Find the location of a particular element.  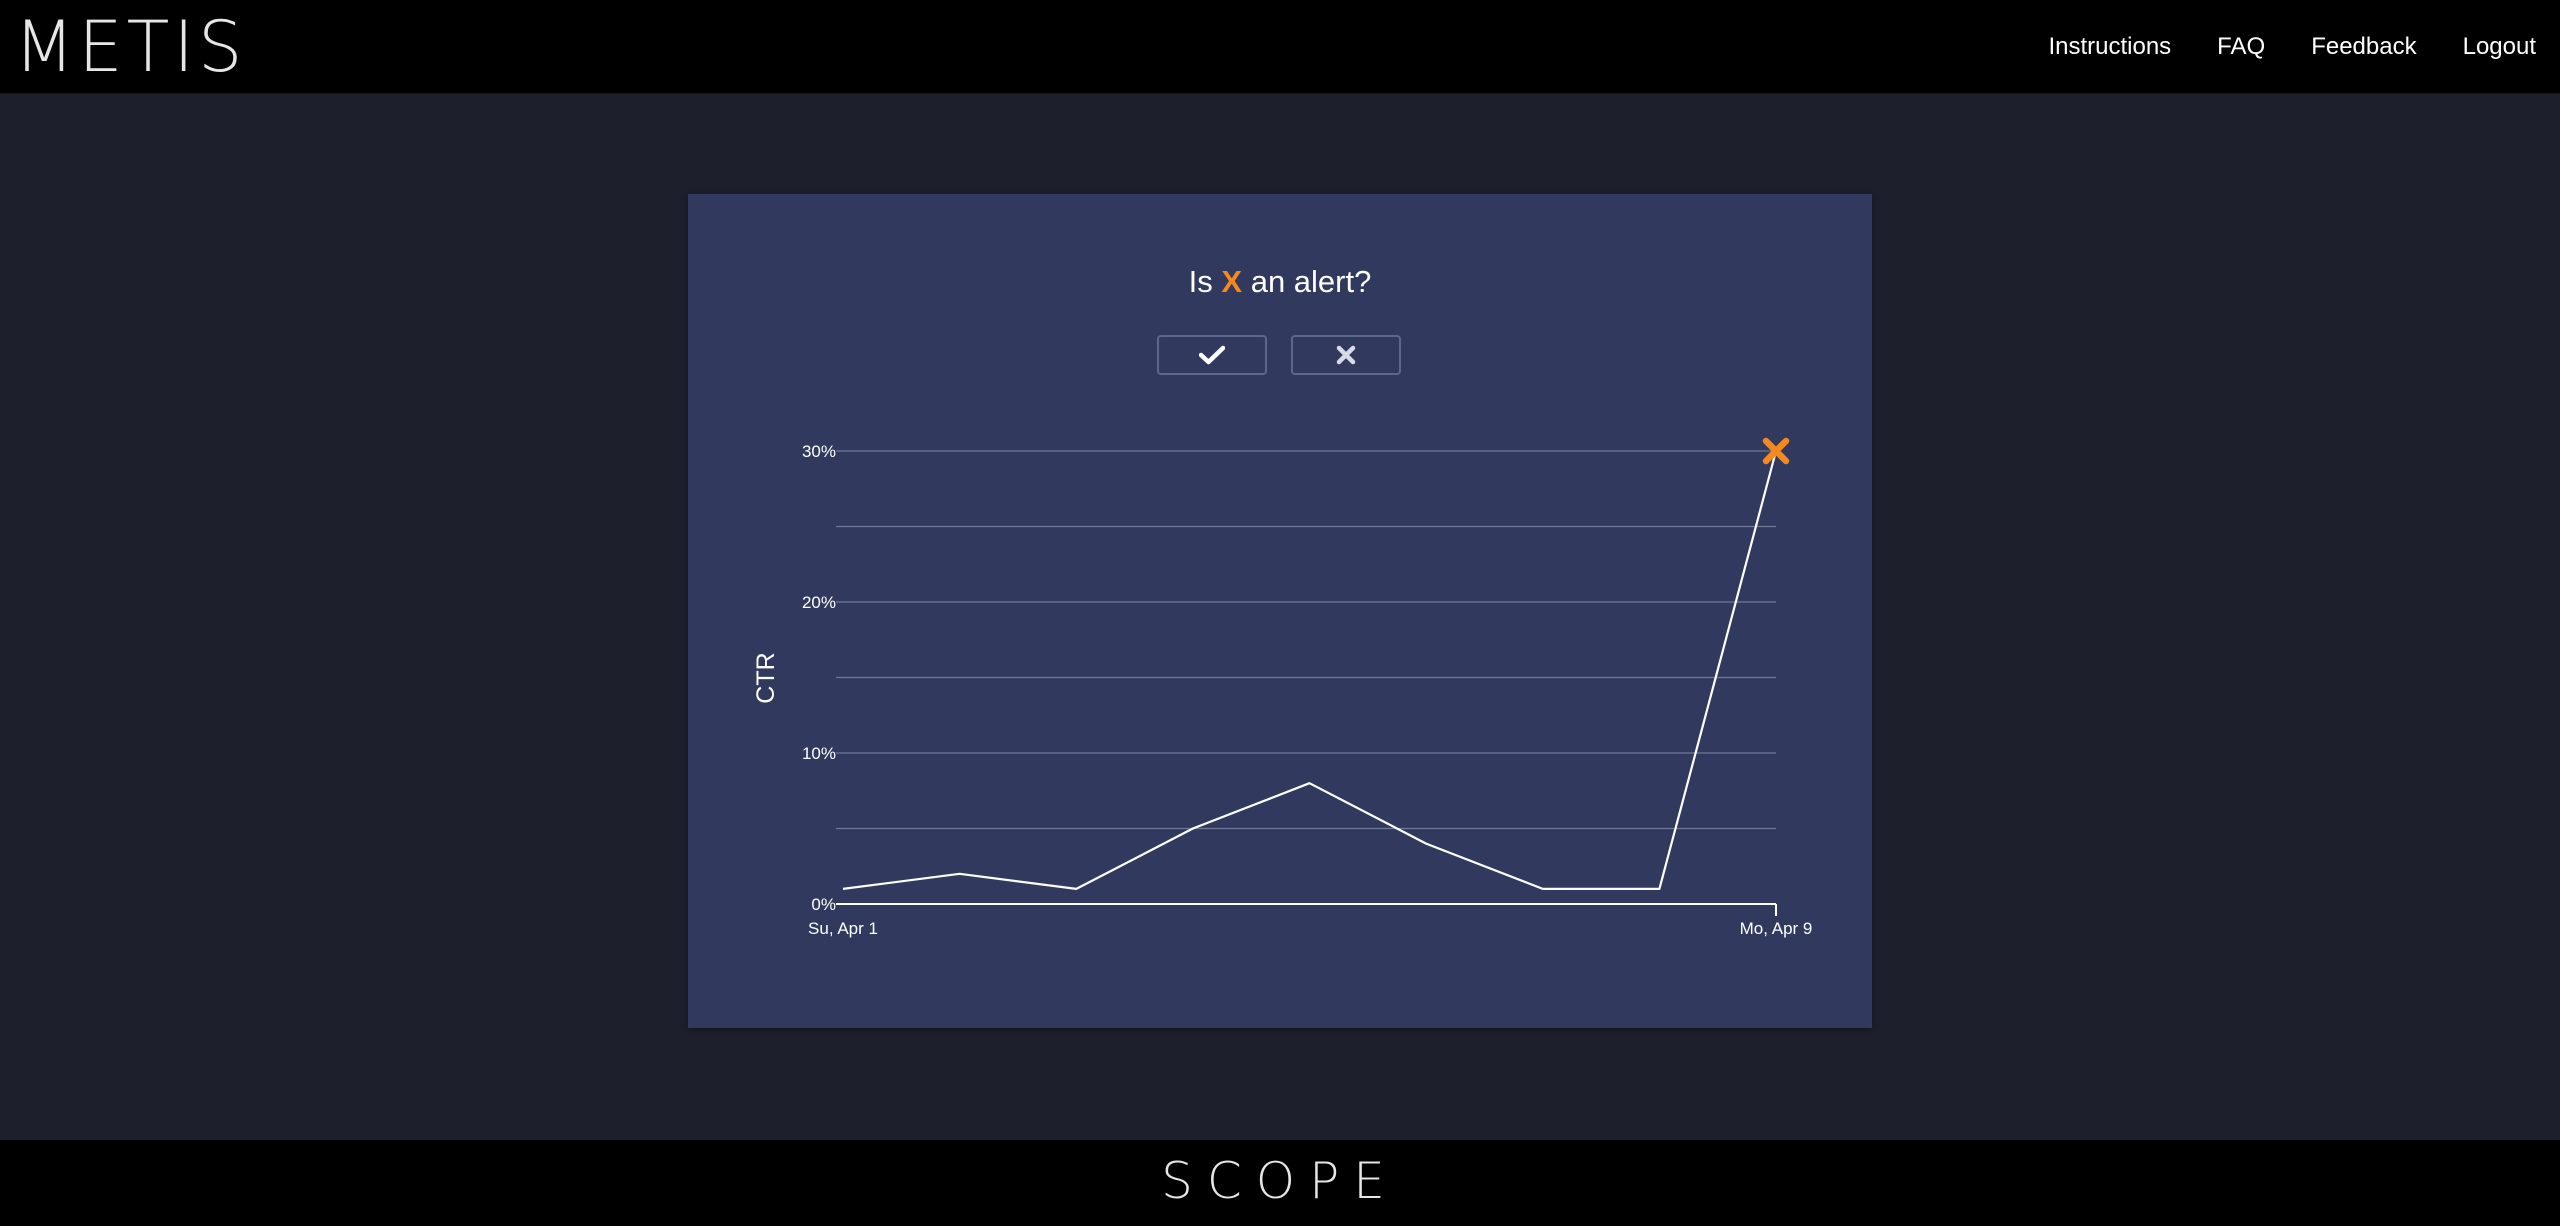

nav-feedback: Feedback is located at coordinates (2364, 46).